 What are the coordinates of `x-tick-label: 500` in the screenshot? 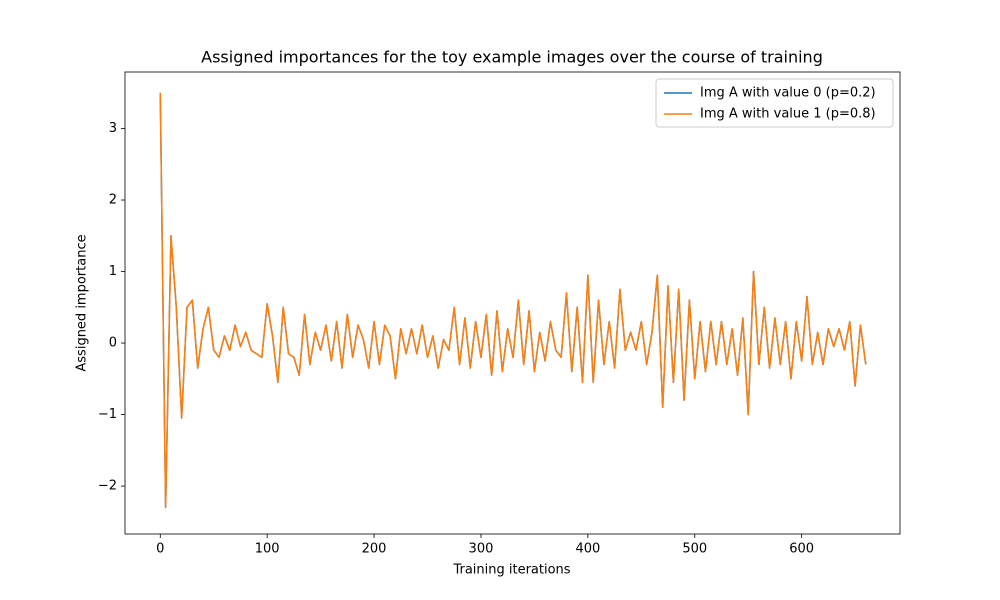 It's located at (694, 549).